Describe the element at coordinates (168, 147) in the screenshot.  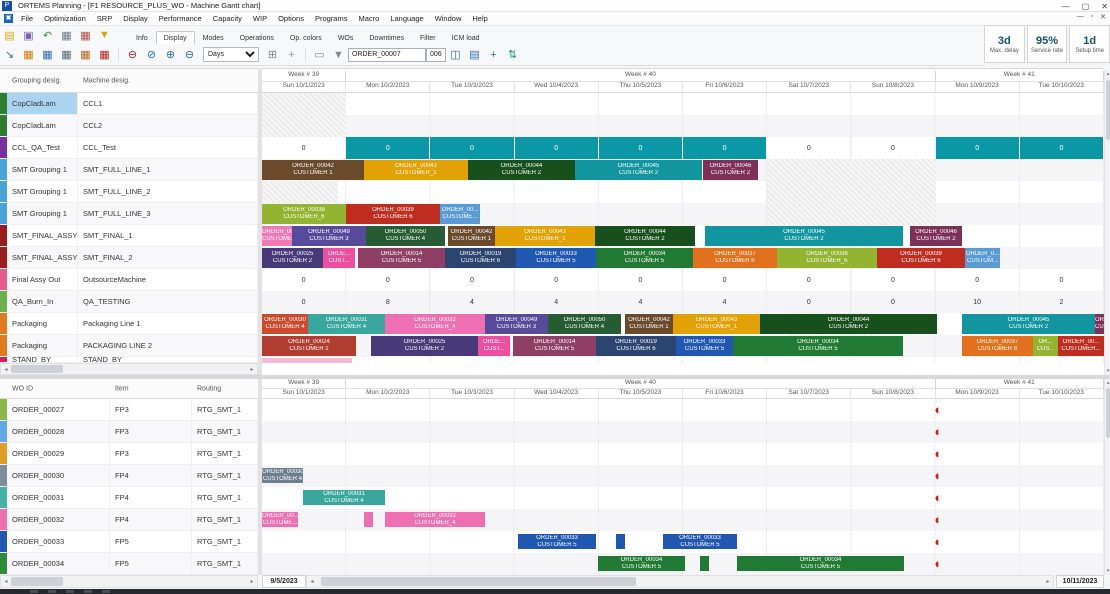
I see `machine-cell: CCL_Test` at that location.